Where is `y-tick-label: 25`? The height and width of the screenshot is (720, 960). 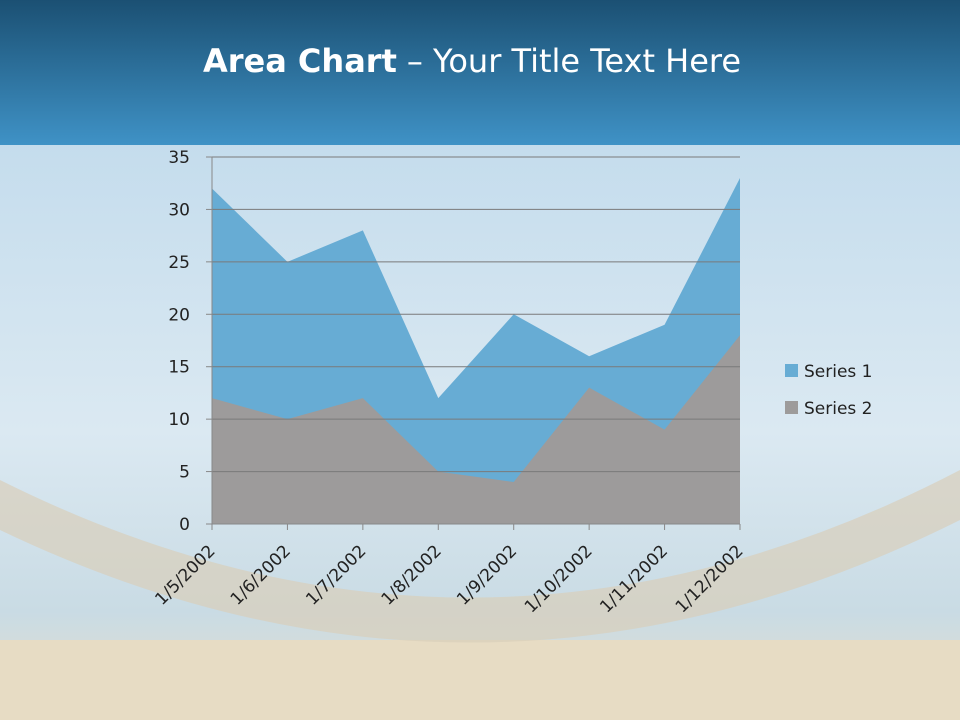 y-tick-label: 25 is located at coordinates (179, 263).